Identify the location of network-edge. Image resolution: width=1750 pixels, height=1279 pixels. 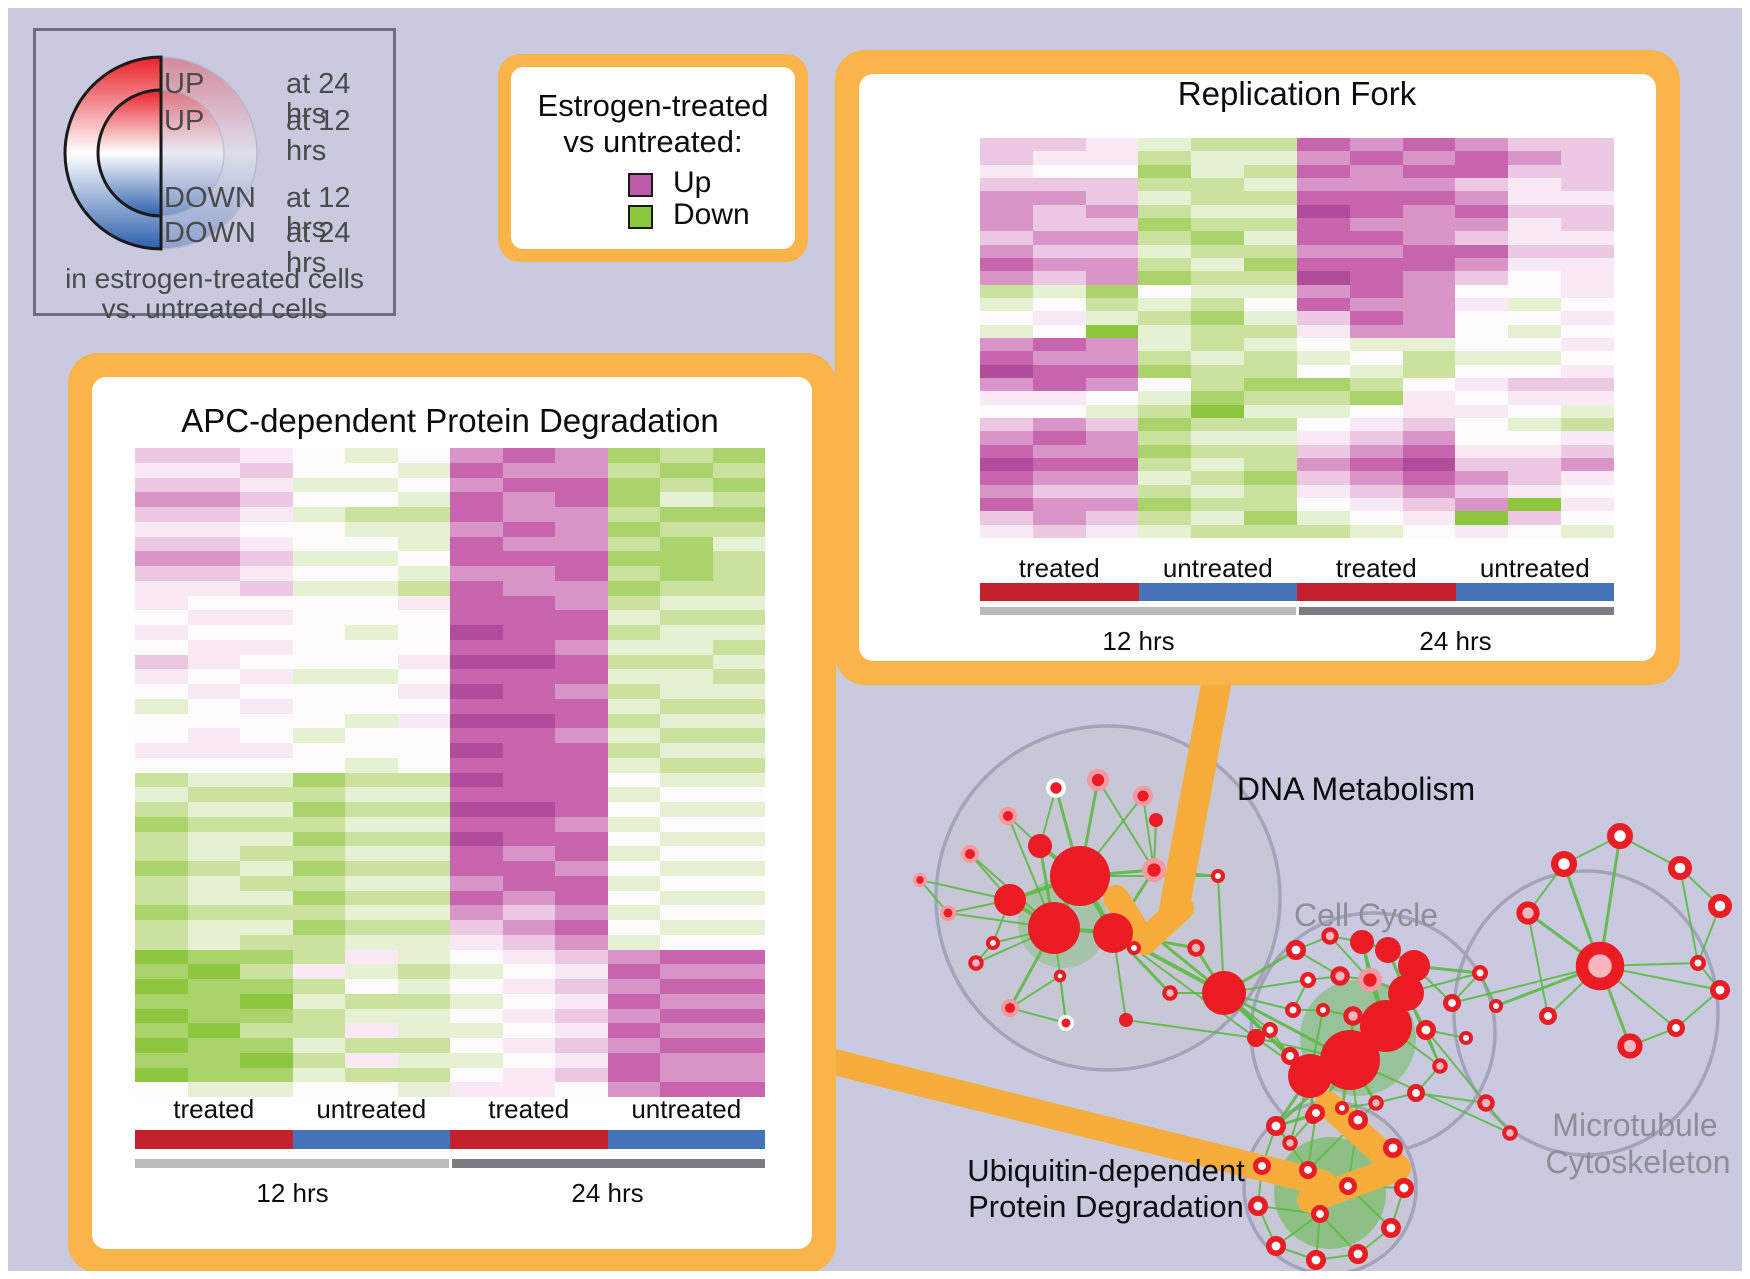
(1538, 964).